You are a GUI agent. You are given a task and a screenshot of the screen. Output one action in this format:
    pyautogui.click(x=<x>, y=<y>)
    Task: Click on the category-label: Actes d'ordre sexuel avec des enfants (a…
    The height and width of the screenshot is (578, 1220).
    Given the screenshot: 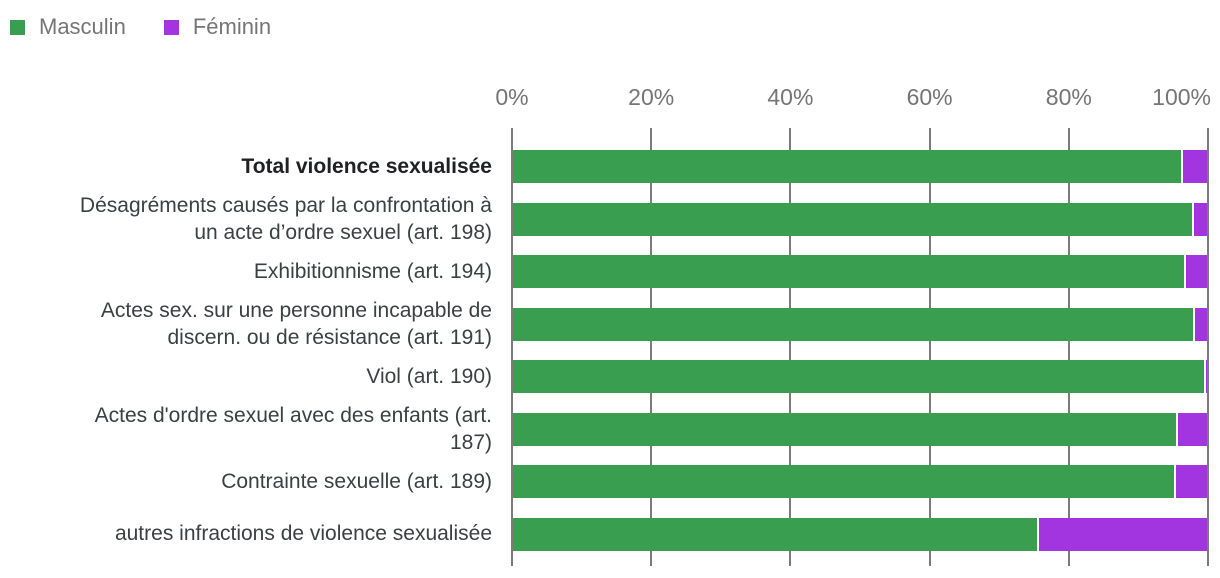 What is the action you would take?
    pyautogui.click(x=249, y=429)
    